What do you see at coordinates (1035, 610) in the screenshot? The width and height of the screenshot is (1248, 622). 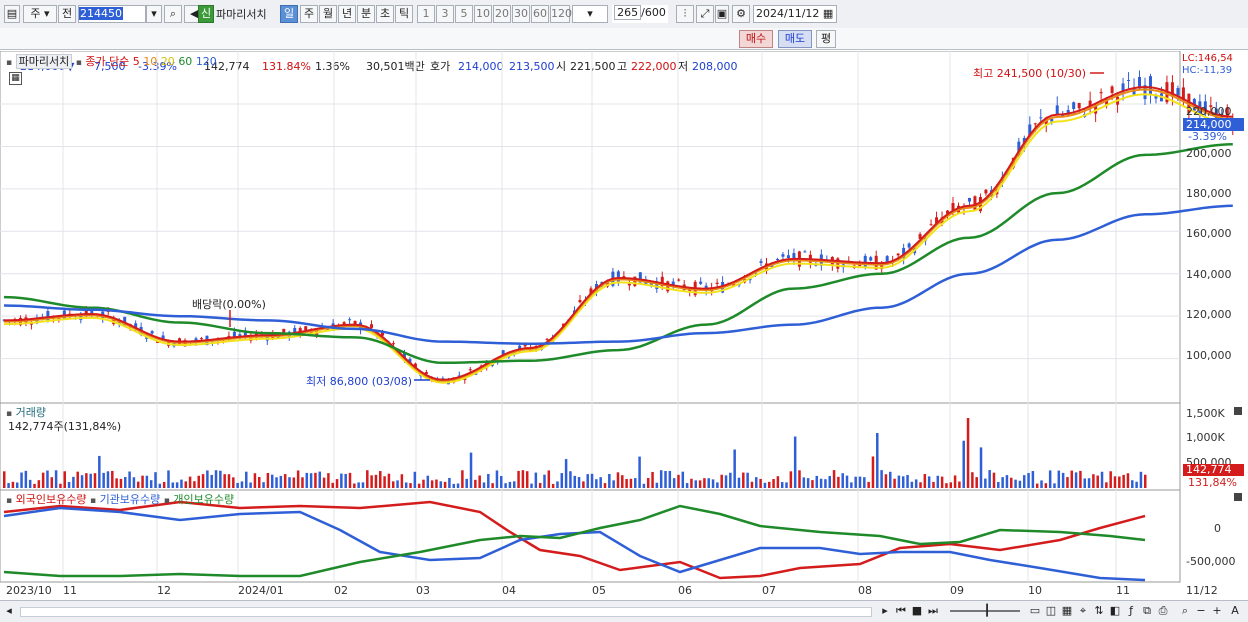 I see `layout-icon: ▭` at bounding box center [1035, 610].